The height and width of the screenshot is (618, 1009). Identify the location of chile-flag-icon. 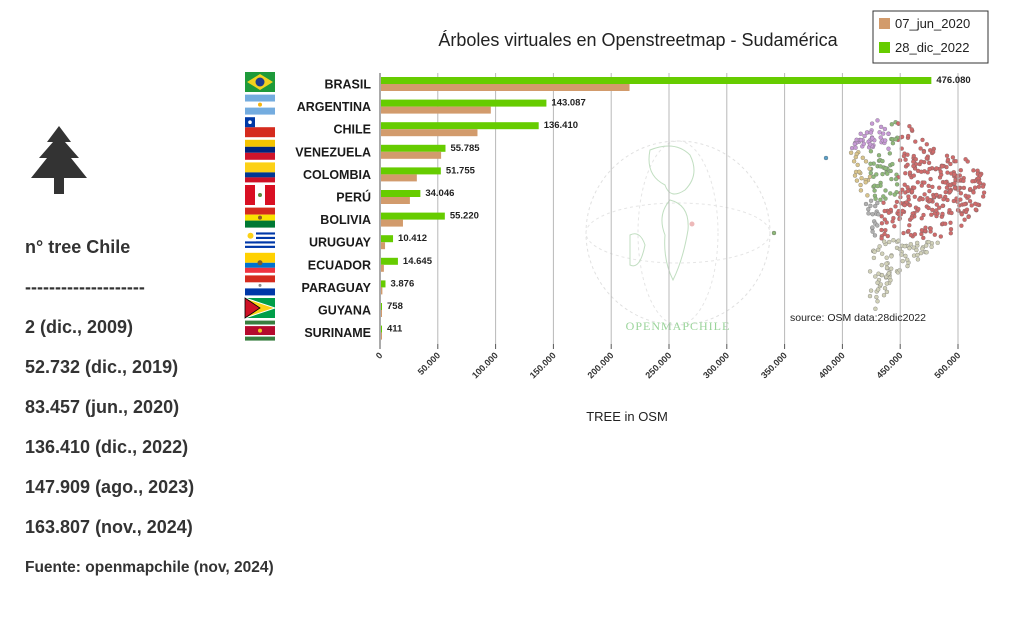
(260, 127).